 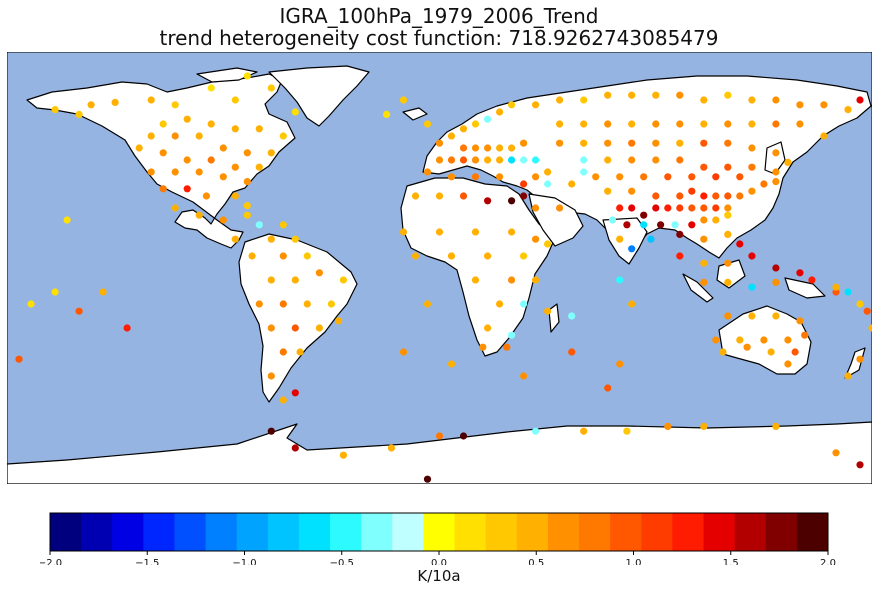 I want to click on colorbar-tick-label: 0.0, so click(x=439, y=561).